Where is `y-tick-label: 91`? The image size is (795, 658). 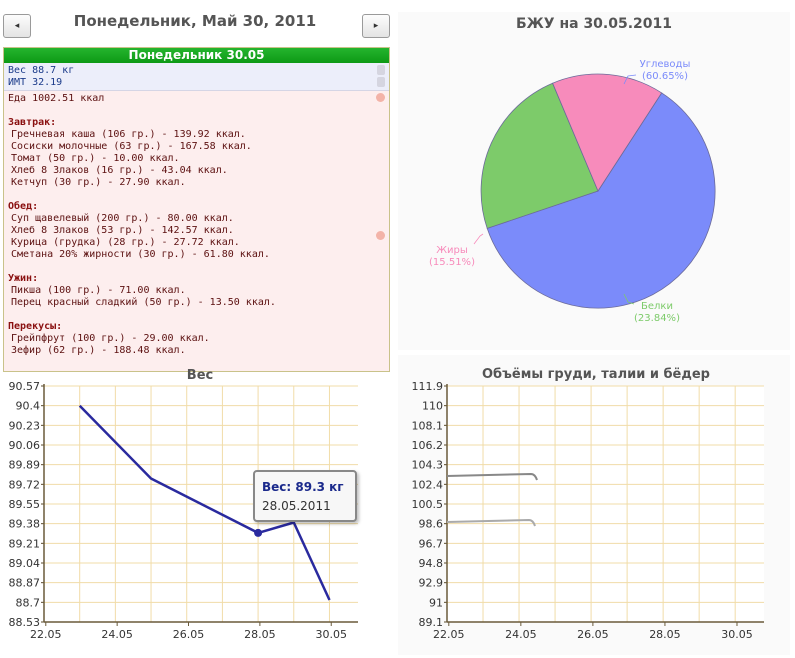 y-tick-label: 91 is located at coordinates (436, 602).